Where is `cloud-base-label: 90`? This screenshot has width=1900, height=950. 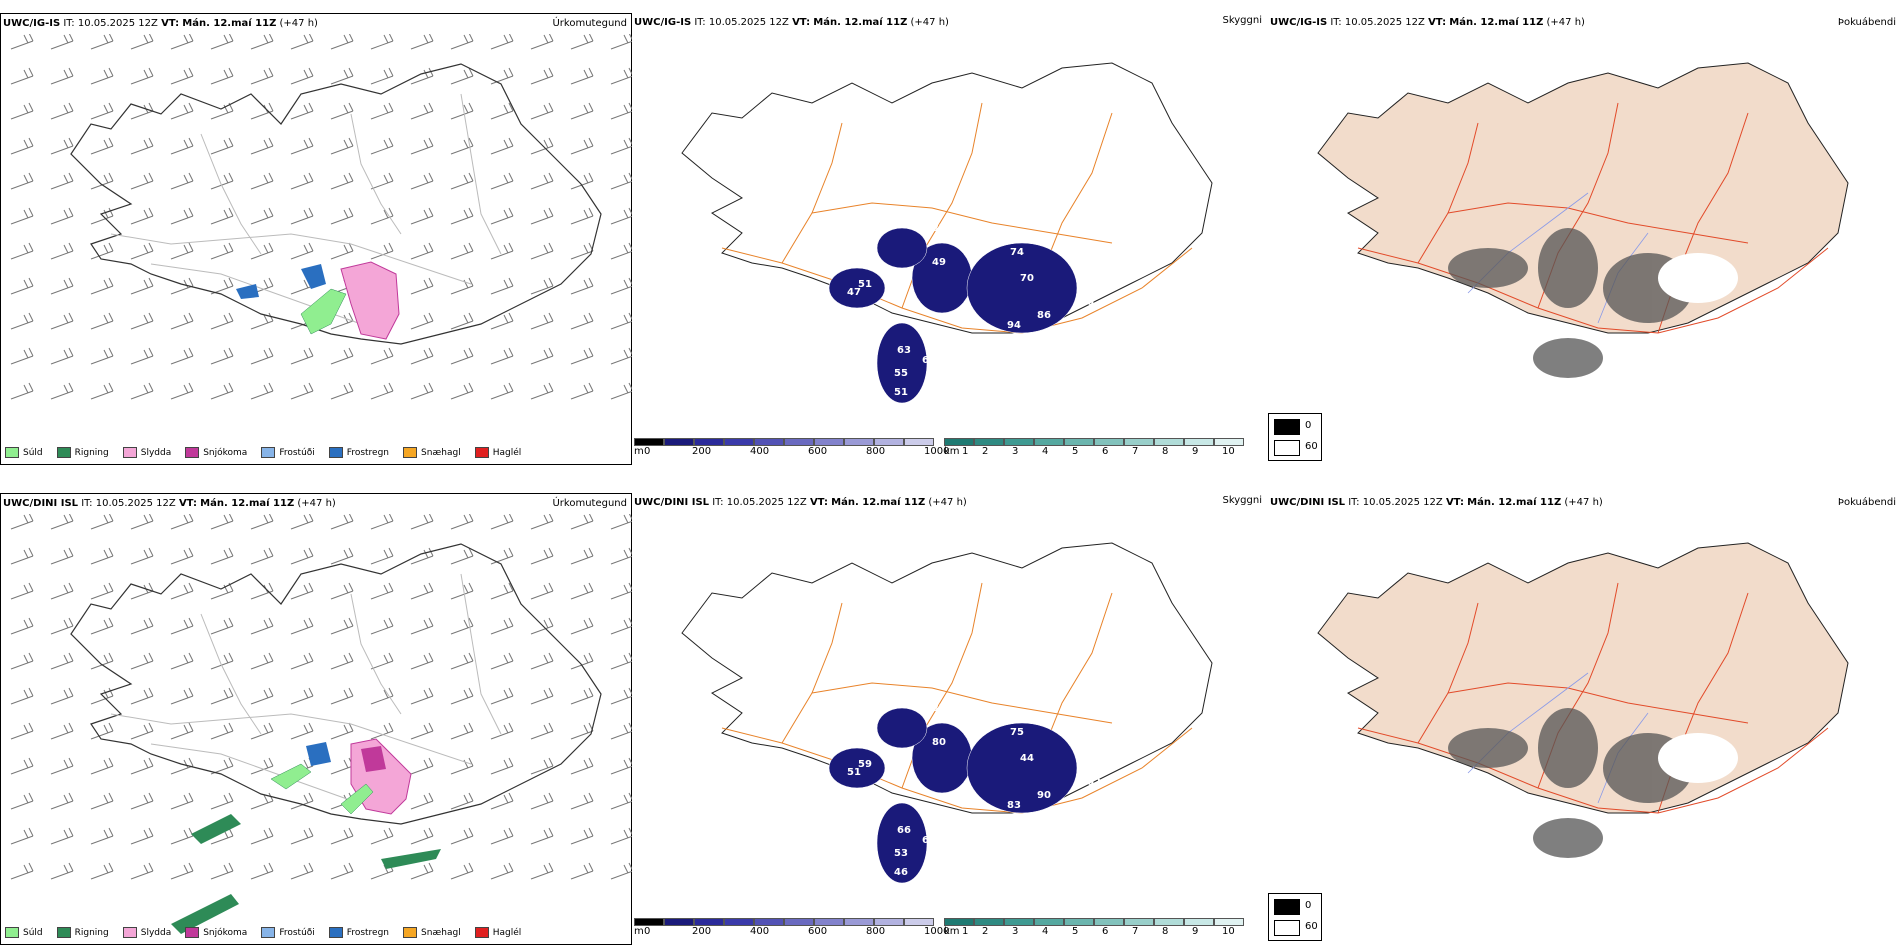 cloud-base-label: 90 is located at coordinates (1044, 795).